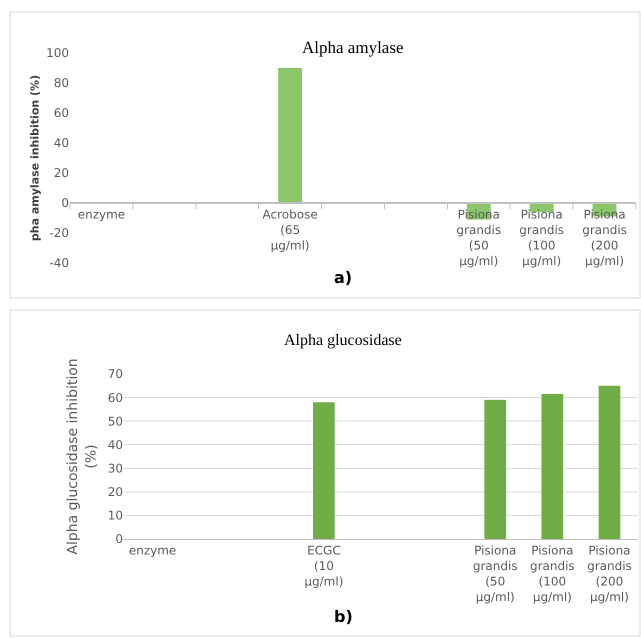 The width and height of the screenshot is (641, 638). What do you see at coordinates (57, 53) in the screenshot?
I see `y-tick-label: 100` at bounding box center [57, 53].